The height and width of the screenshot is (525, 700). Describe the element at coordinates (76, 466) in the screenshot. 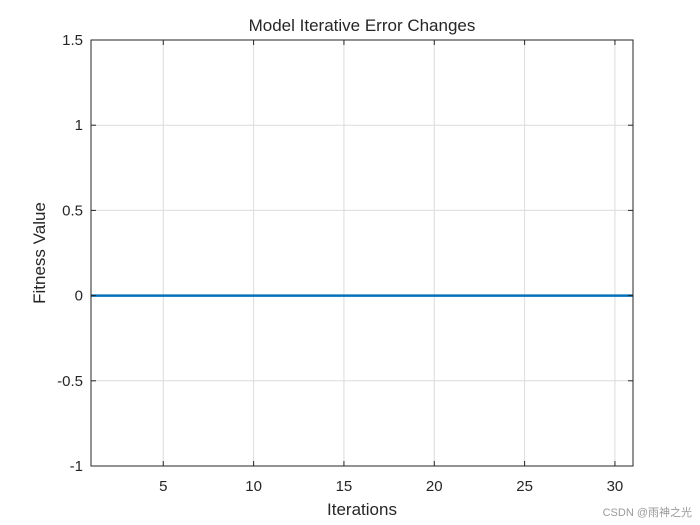

I see `y-tick-label: -1` at that location.